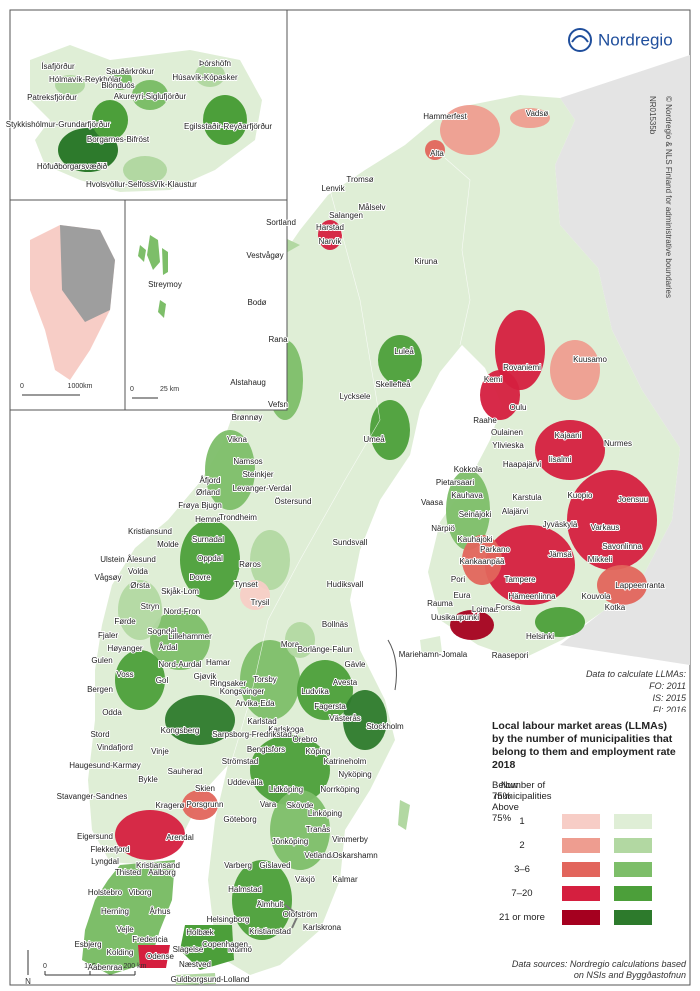 This screenshot has width=700, height=991. Describe the element at coordinates (92, 796) in the screenshot. I see `place-label: Stavanger-Sandnes` at that location.